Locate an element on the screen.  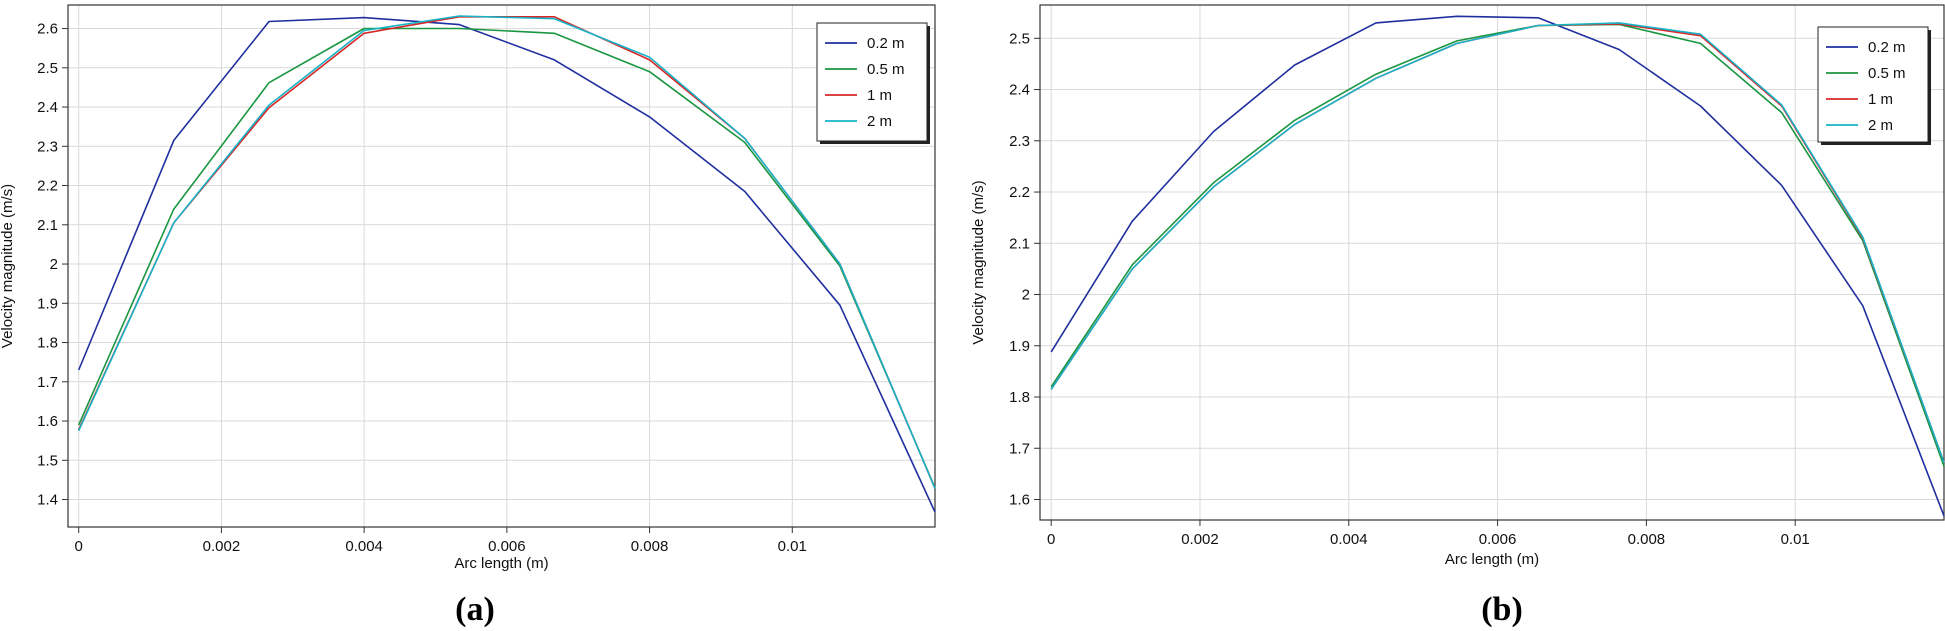
panel-label: (a) is located at coordinates (475, 609).